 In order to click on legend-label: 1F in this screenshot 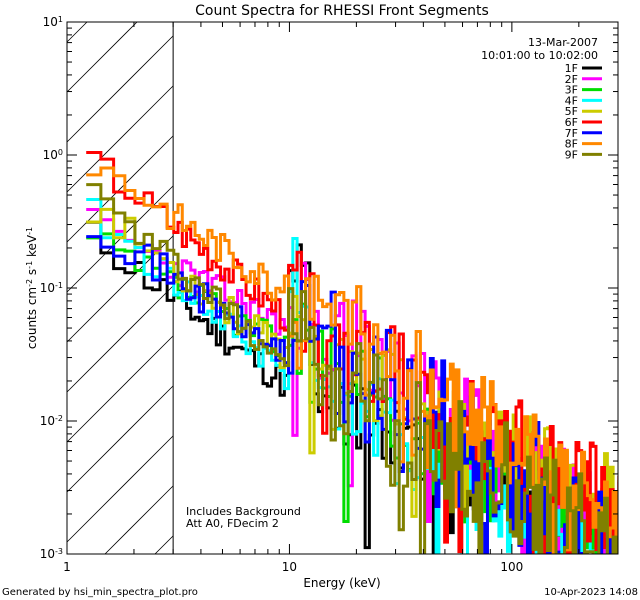, I will do `click(571, 68)`.